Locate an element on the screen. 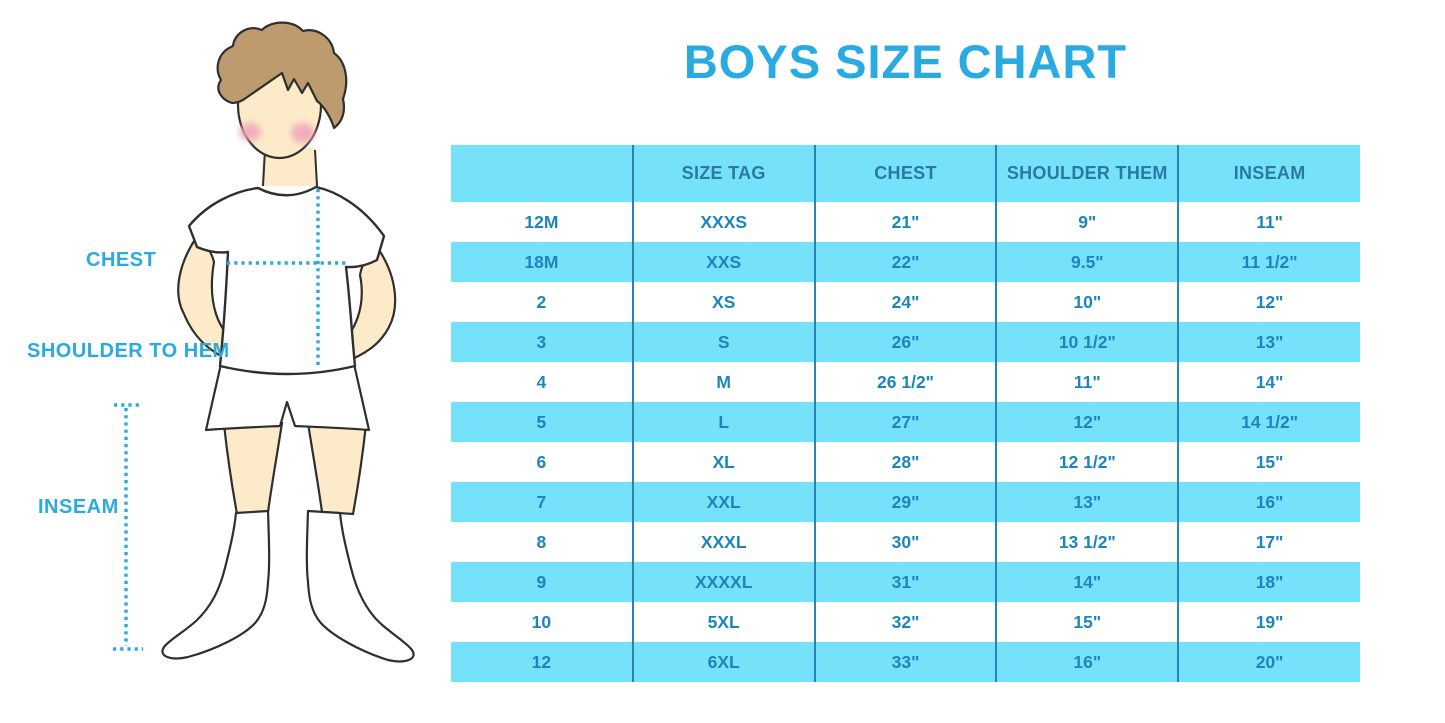 This screenshot has width=1445, height=723. size-cell: XXL is located at coordinates (723, 502).